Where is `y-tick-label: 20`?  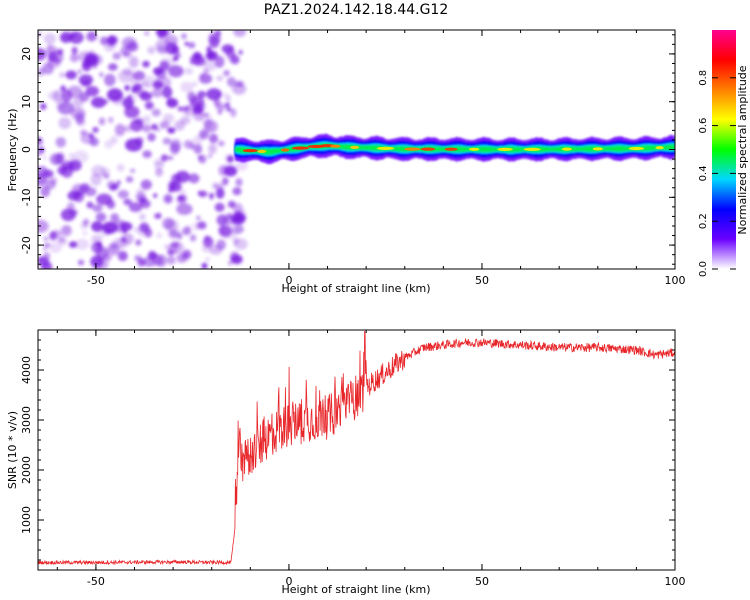
y-tick-label: 20 is located at coordinates (26, 54).